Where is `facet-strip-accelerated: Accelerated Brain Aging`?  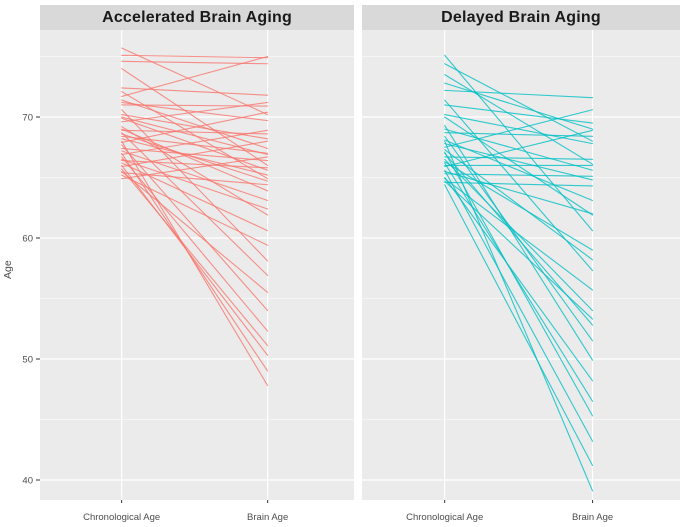 facet-strip-accelerated: Accelerated Brain Aging is located at coordinates (197, 17).